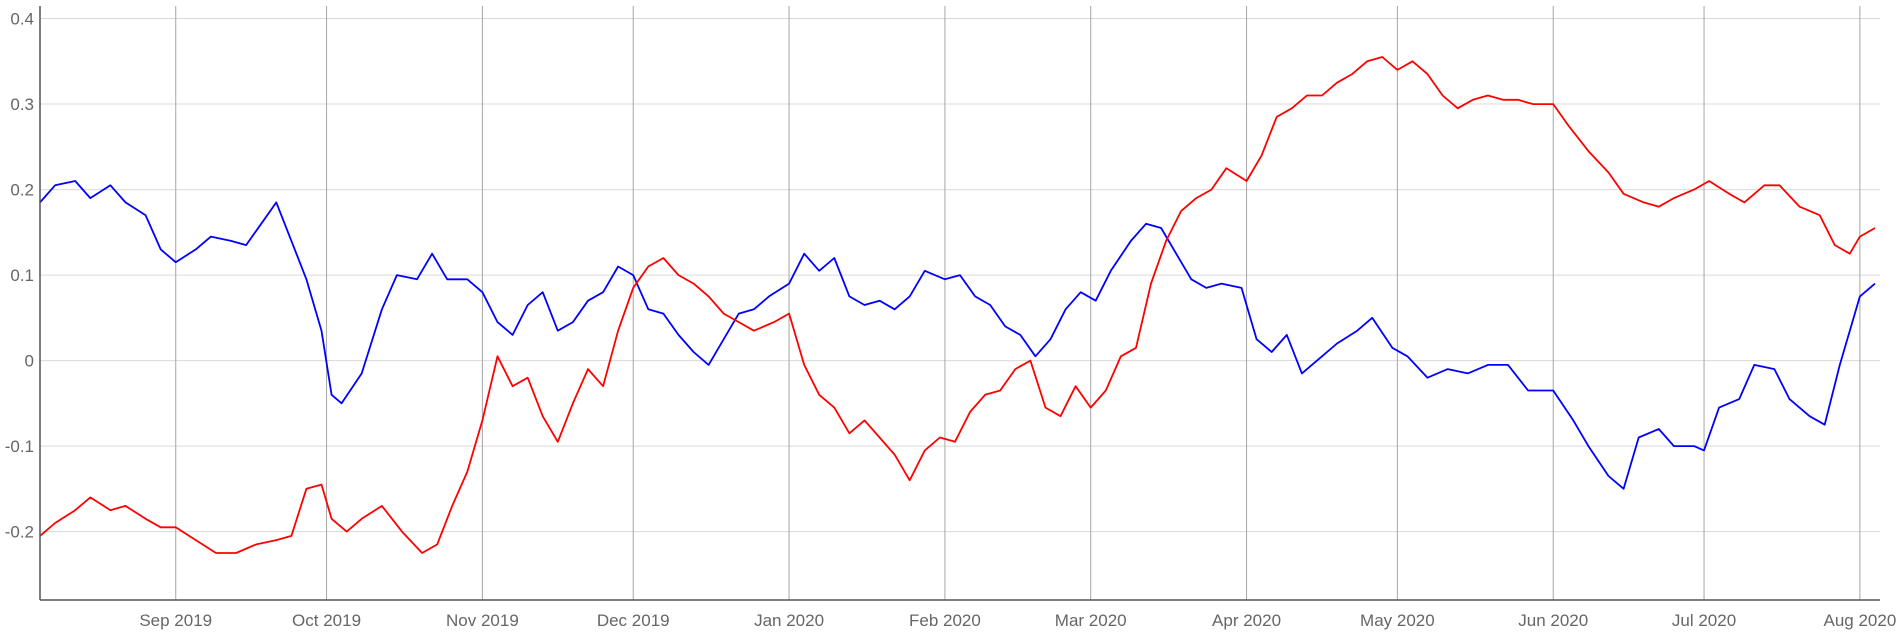 The image size is (1904, 635). What do you see at coordinates (789, 620) in the screenshot?
I see `x-tick-label: Jan 2020` at bounding box center [789, 620].